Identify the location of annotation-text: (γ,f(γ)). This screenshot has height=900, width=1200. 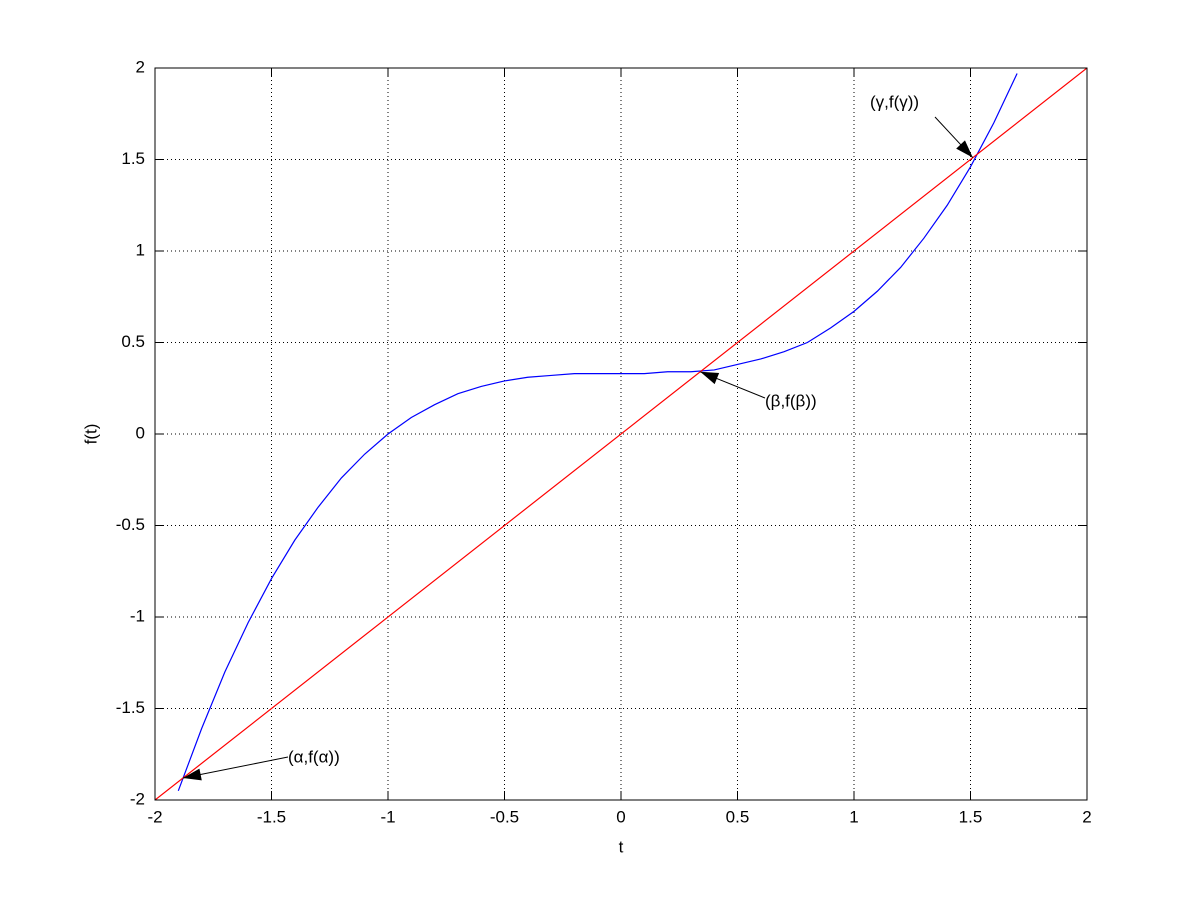
(894, 101).